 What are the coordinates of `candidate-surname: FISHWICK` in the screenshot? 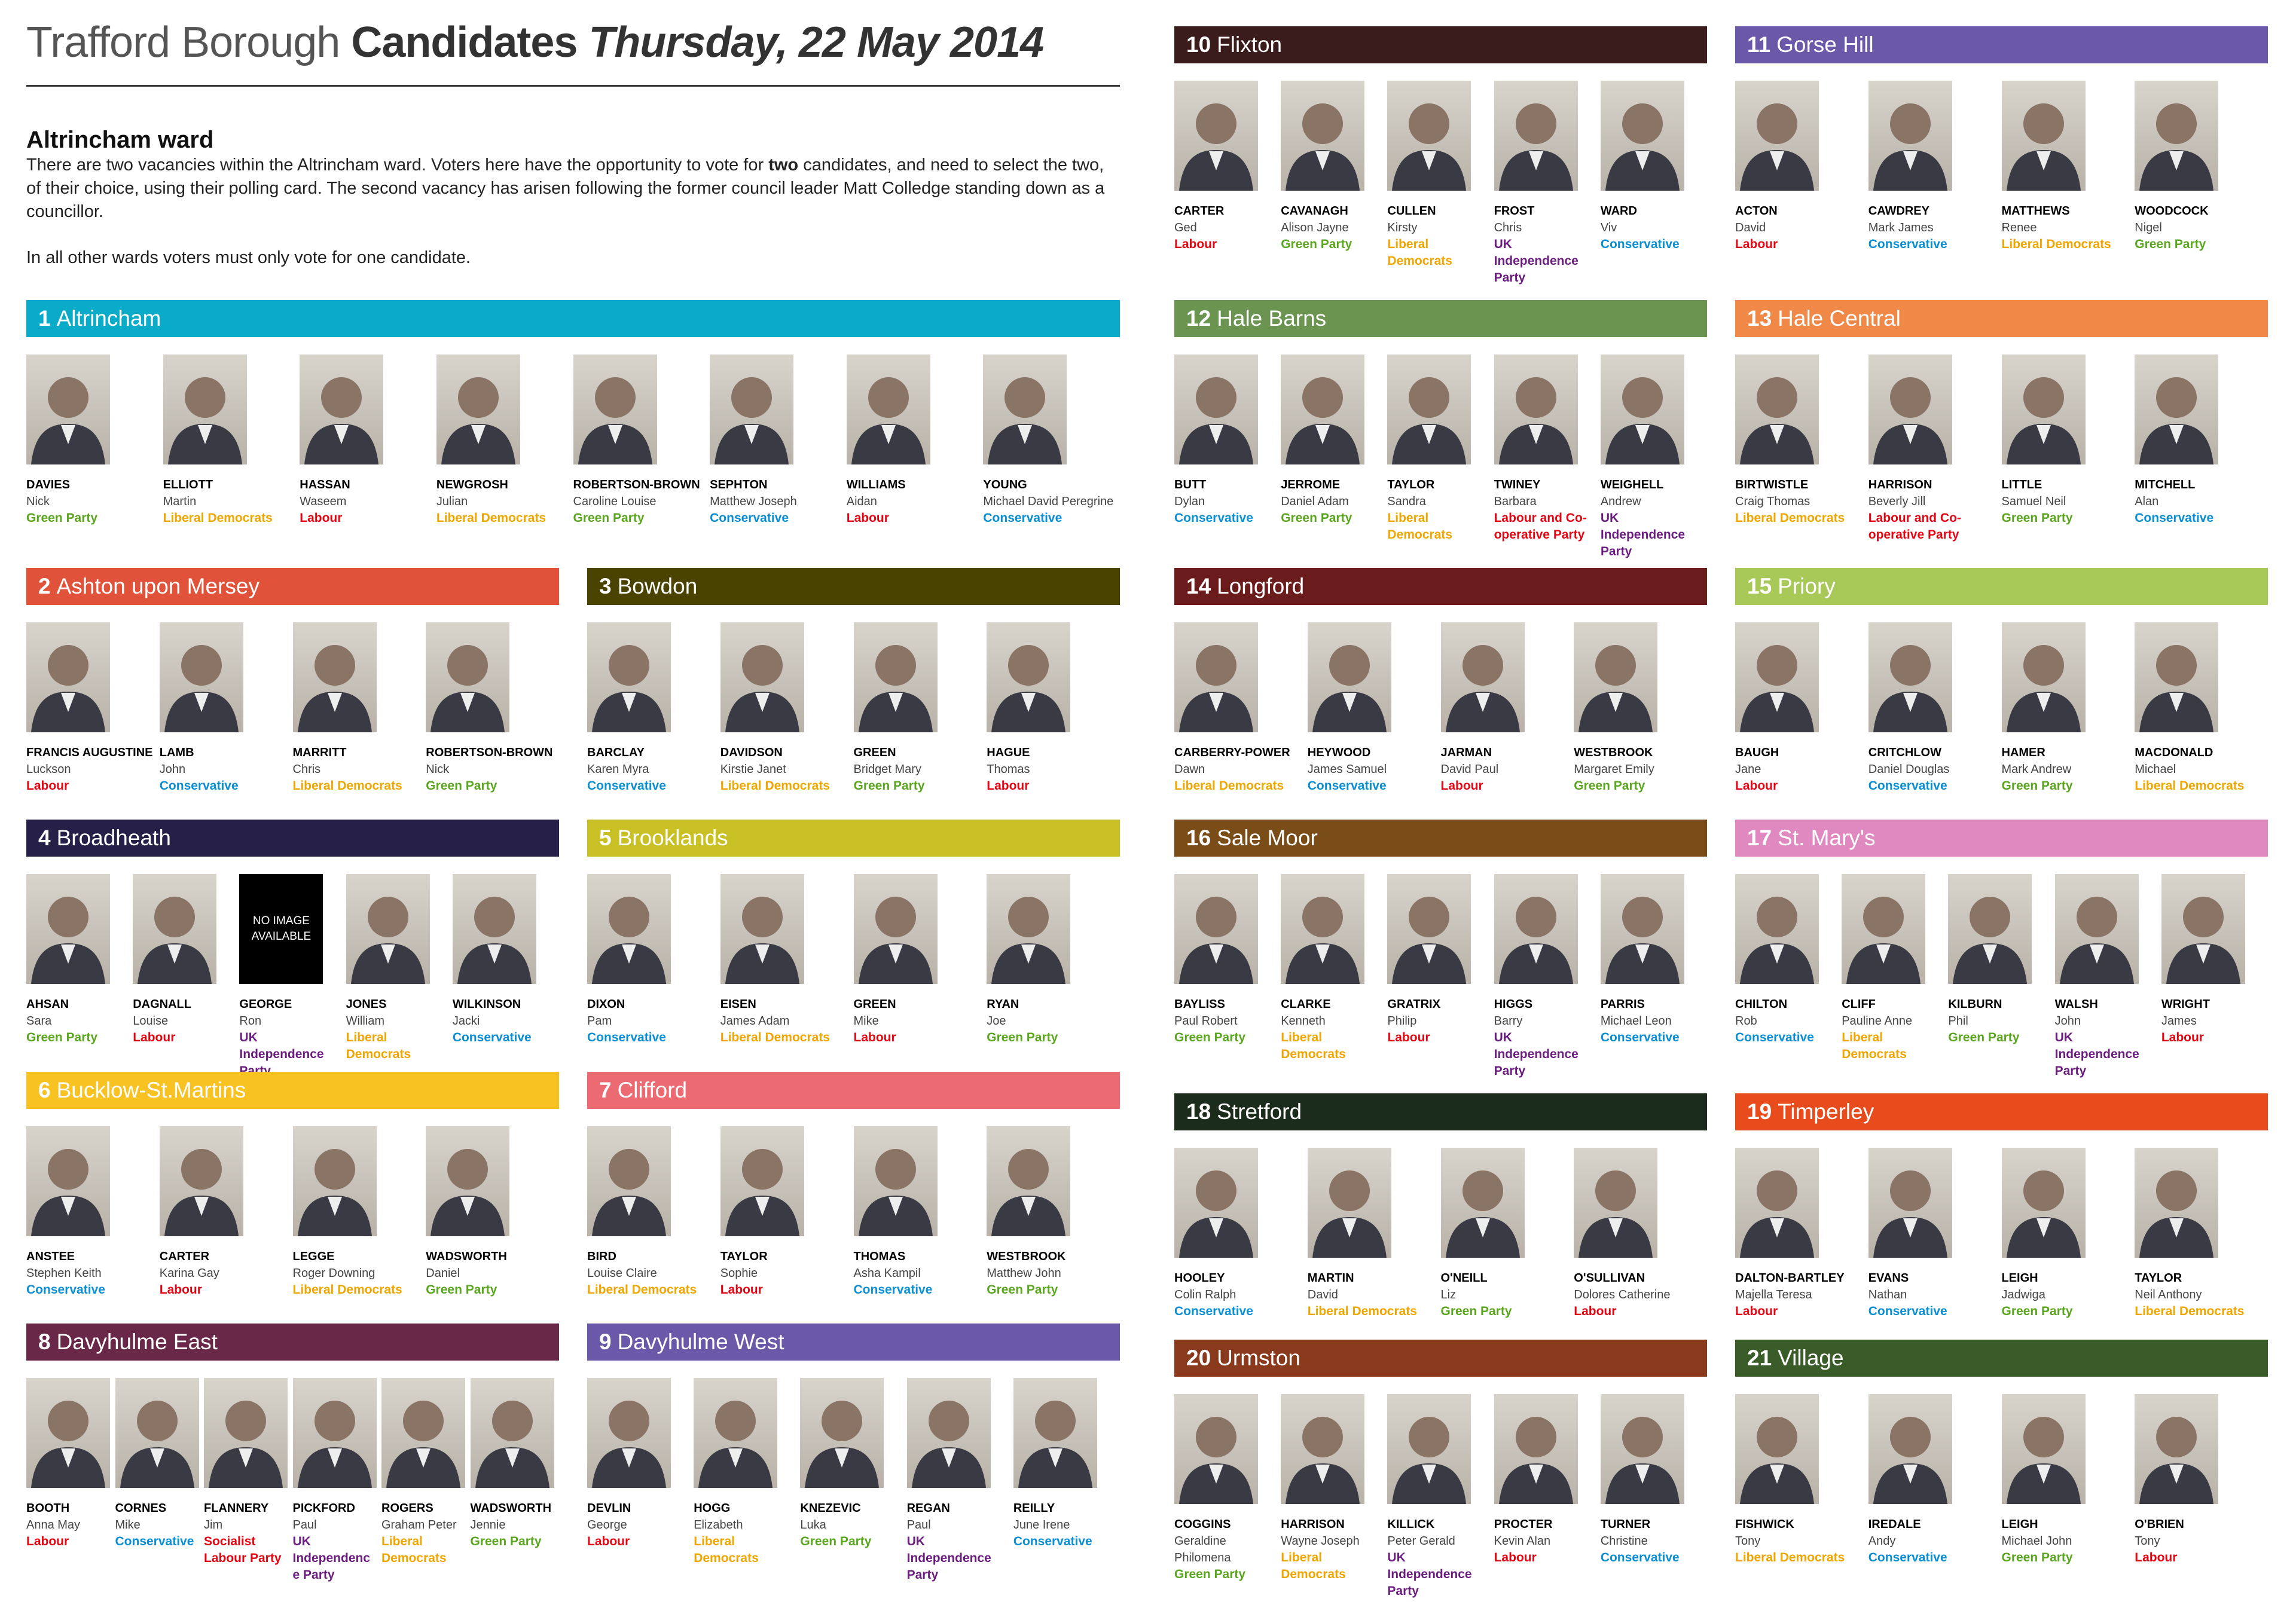 It's located at (1764, 1525).